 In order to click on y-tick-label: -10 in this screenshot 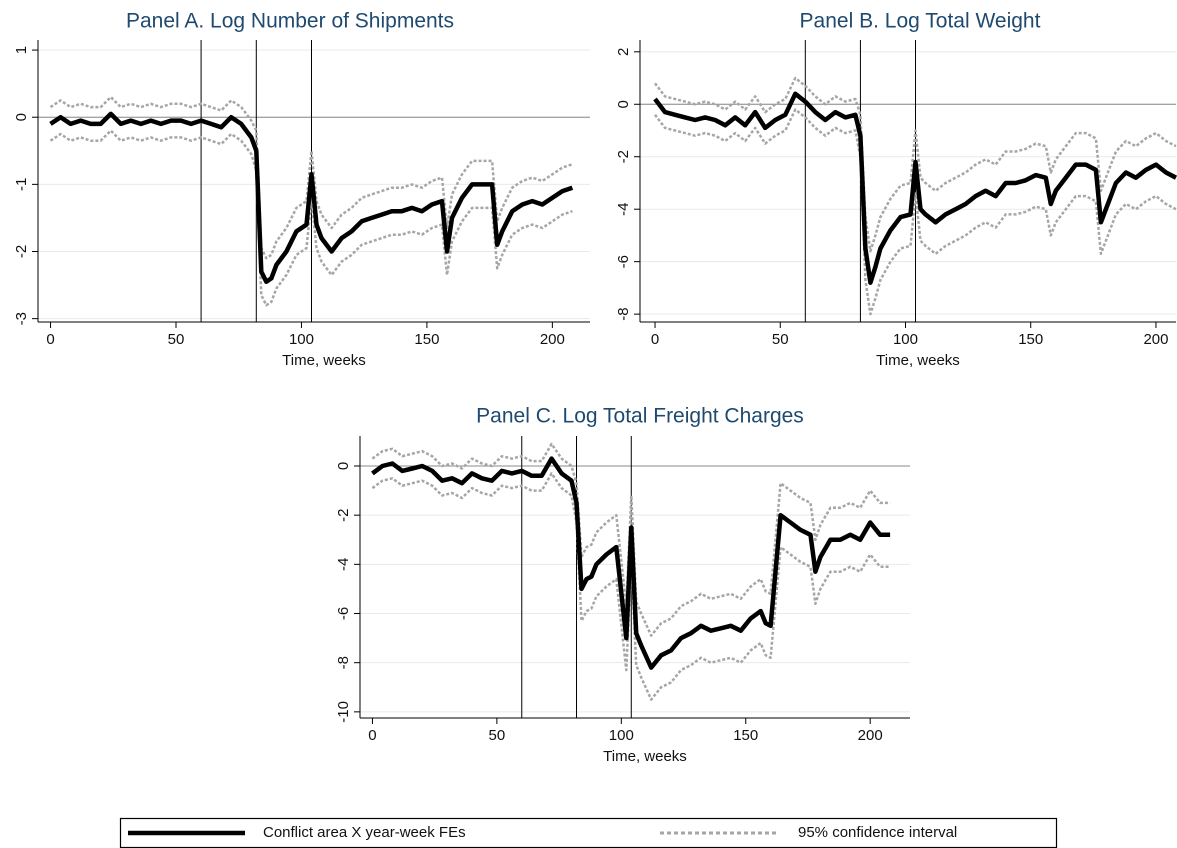, I will do `click(343, 712)`.